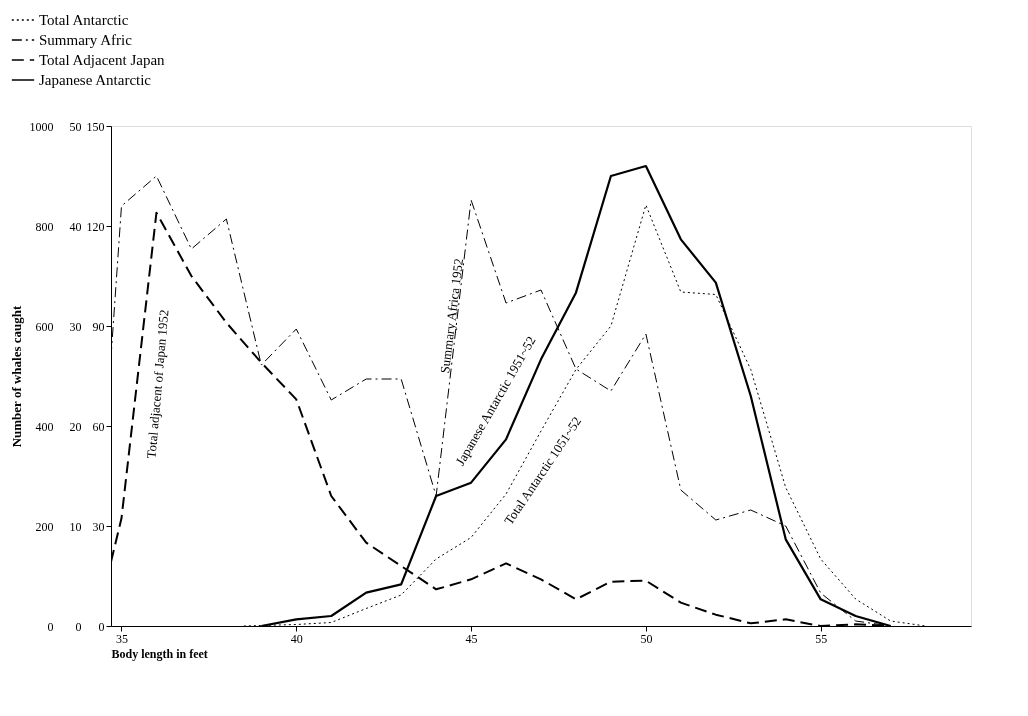  I want to click on x-tick-label: 50, so click(646, 638).